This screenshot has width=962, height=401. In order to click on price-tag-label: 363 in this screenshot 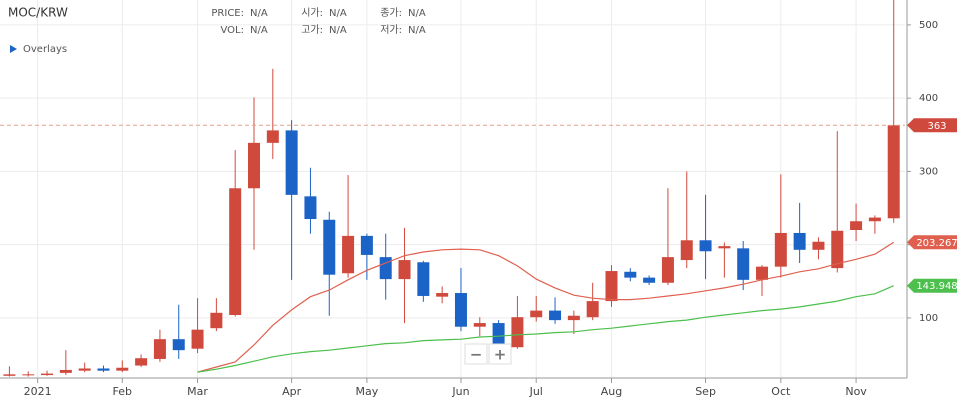, I will do `click(936, 126)`.